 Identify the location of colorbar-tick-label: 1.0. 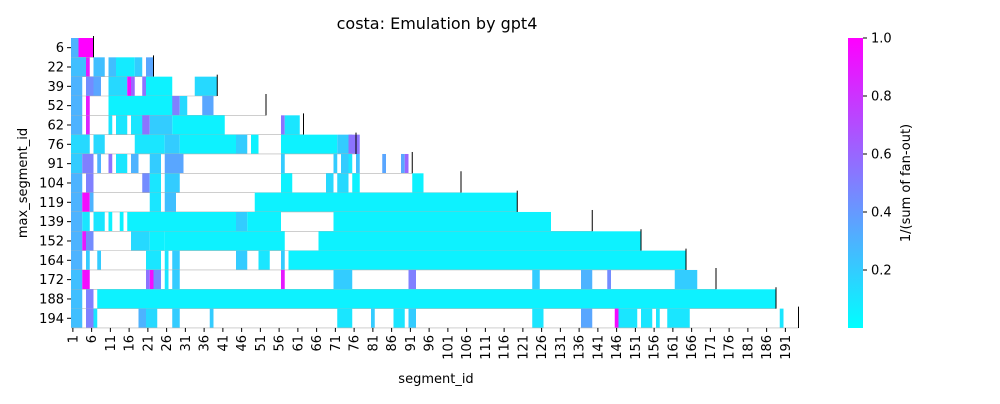
(881, 39).